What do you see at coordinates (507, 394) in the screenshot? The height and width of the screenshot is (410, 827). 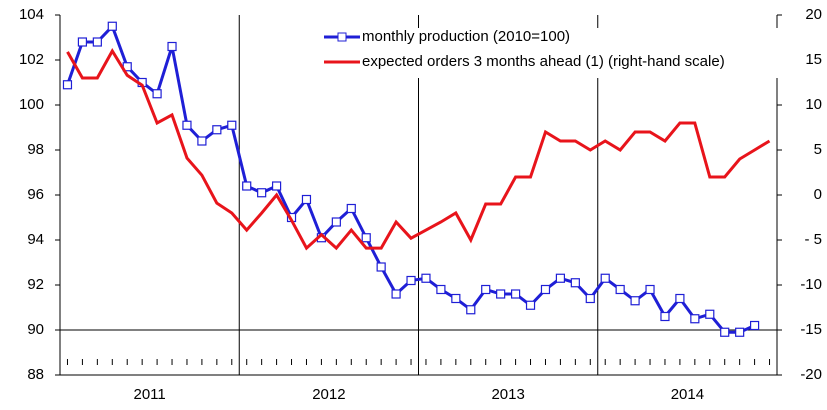 I see `x-tick-label: 2013` at bounding box center [507, 394].